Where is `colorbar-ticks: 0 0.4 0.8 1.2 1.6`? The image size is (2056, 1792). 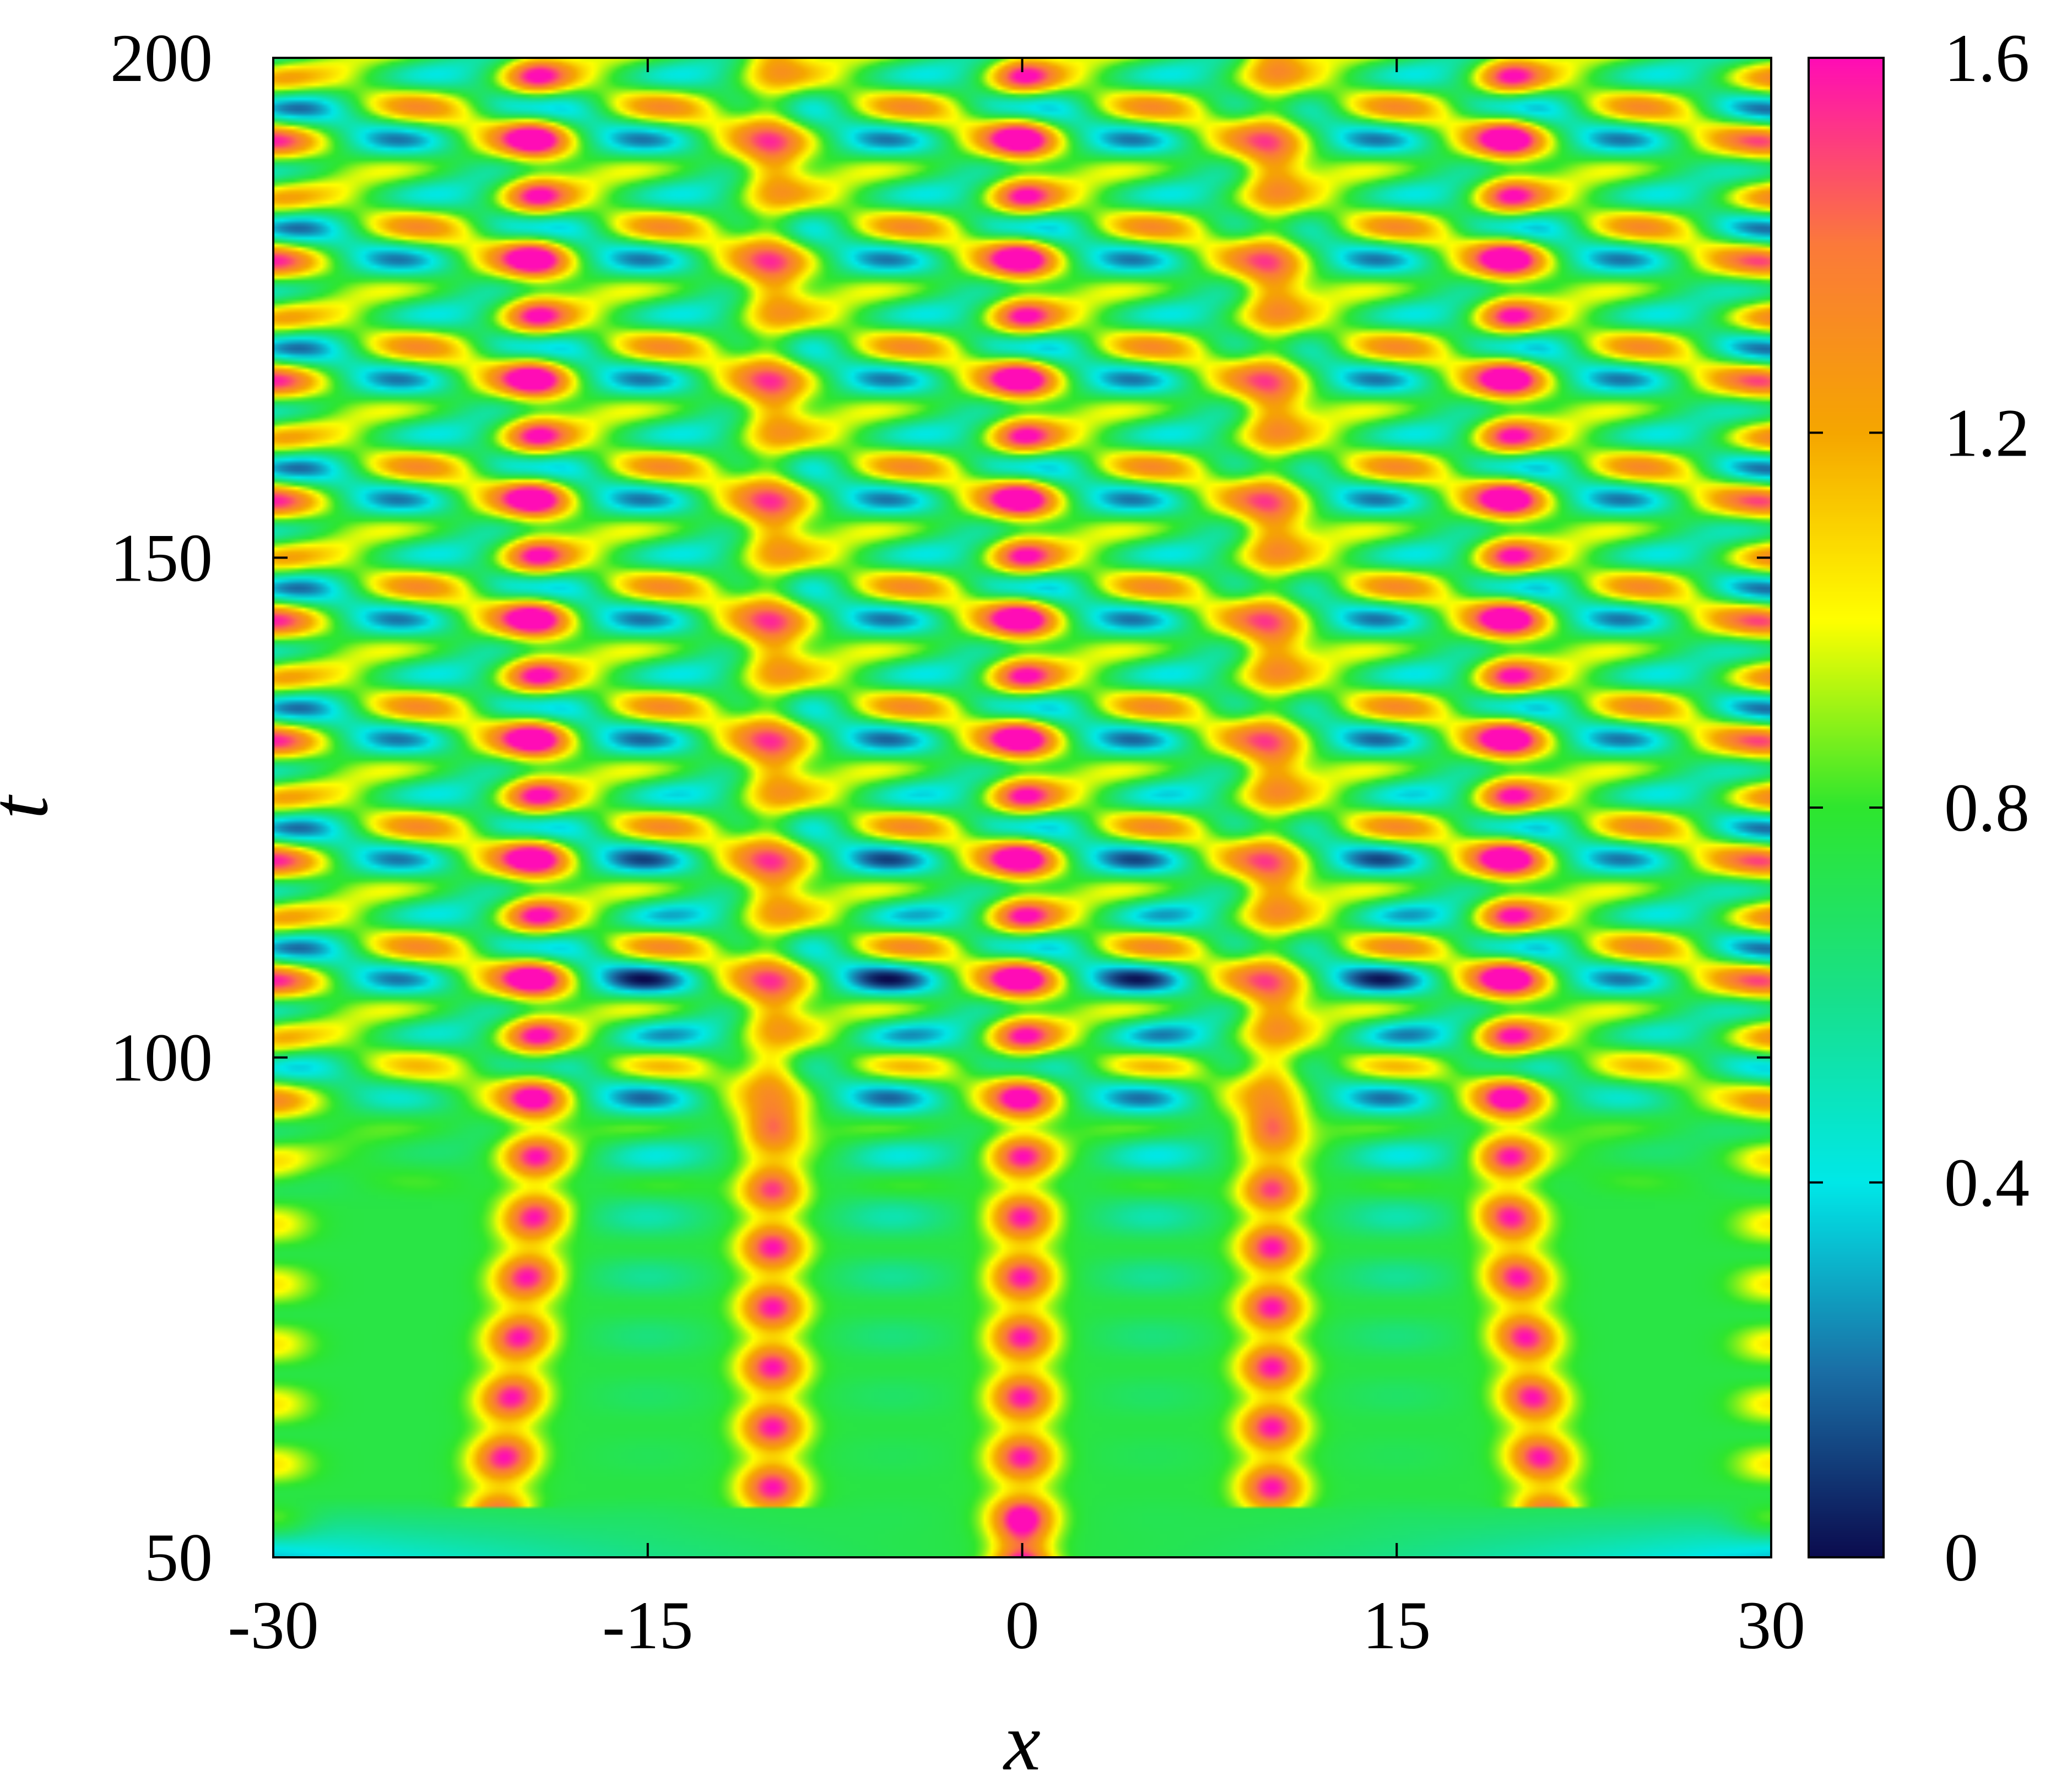
colorbar-ticks: 0 0.4 0.8 1.2 1.6 is located at coordinates (1919, 807).